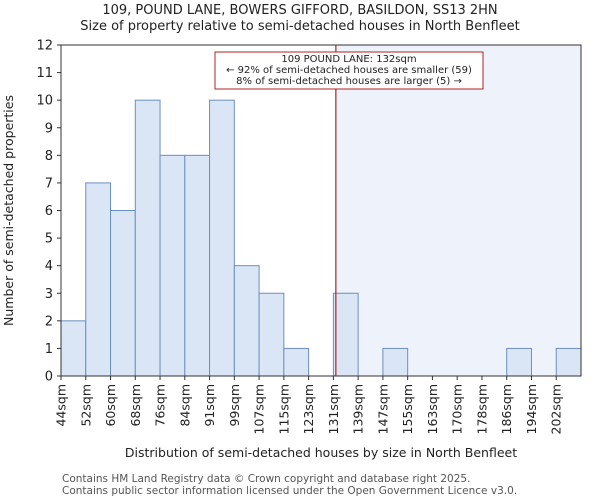 This screenshot has height=500, width=600. I want to click on y-tick-label: 8, so click(49, 156).